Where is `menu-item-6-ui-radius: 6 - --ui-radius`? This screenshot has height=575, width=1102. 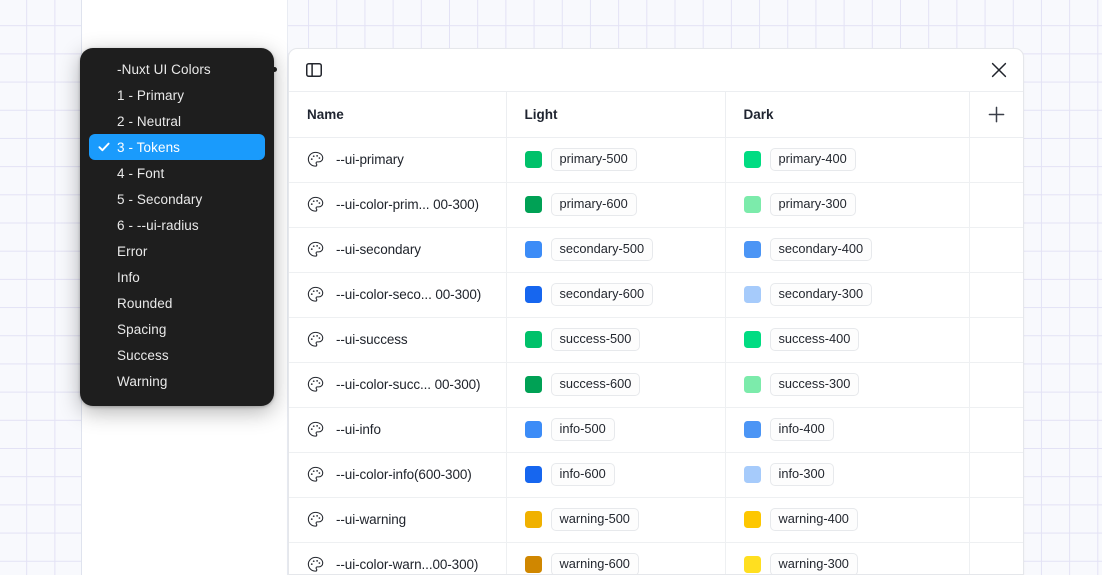 menu-item-6-ui-radius: 6 - --ui-radius is located at coordinates (177, 225).